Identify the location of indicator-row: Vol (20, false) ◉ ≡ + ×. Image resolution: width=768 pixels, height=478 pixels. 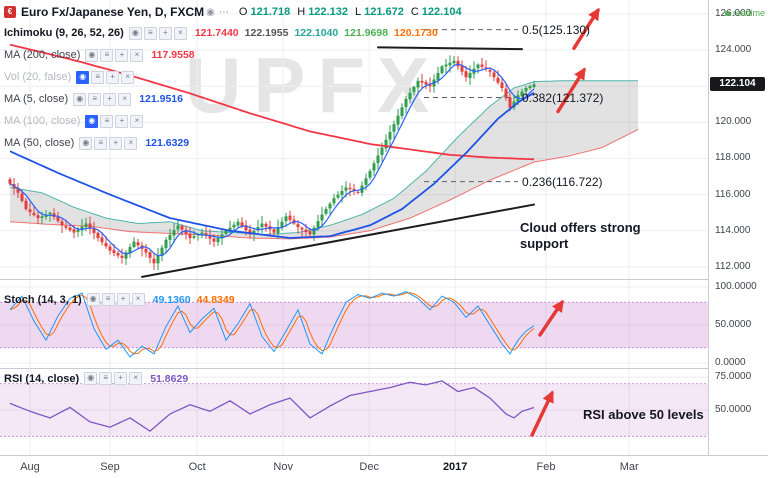
(233, 77).